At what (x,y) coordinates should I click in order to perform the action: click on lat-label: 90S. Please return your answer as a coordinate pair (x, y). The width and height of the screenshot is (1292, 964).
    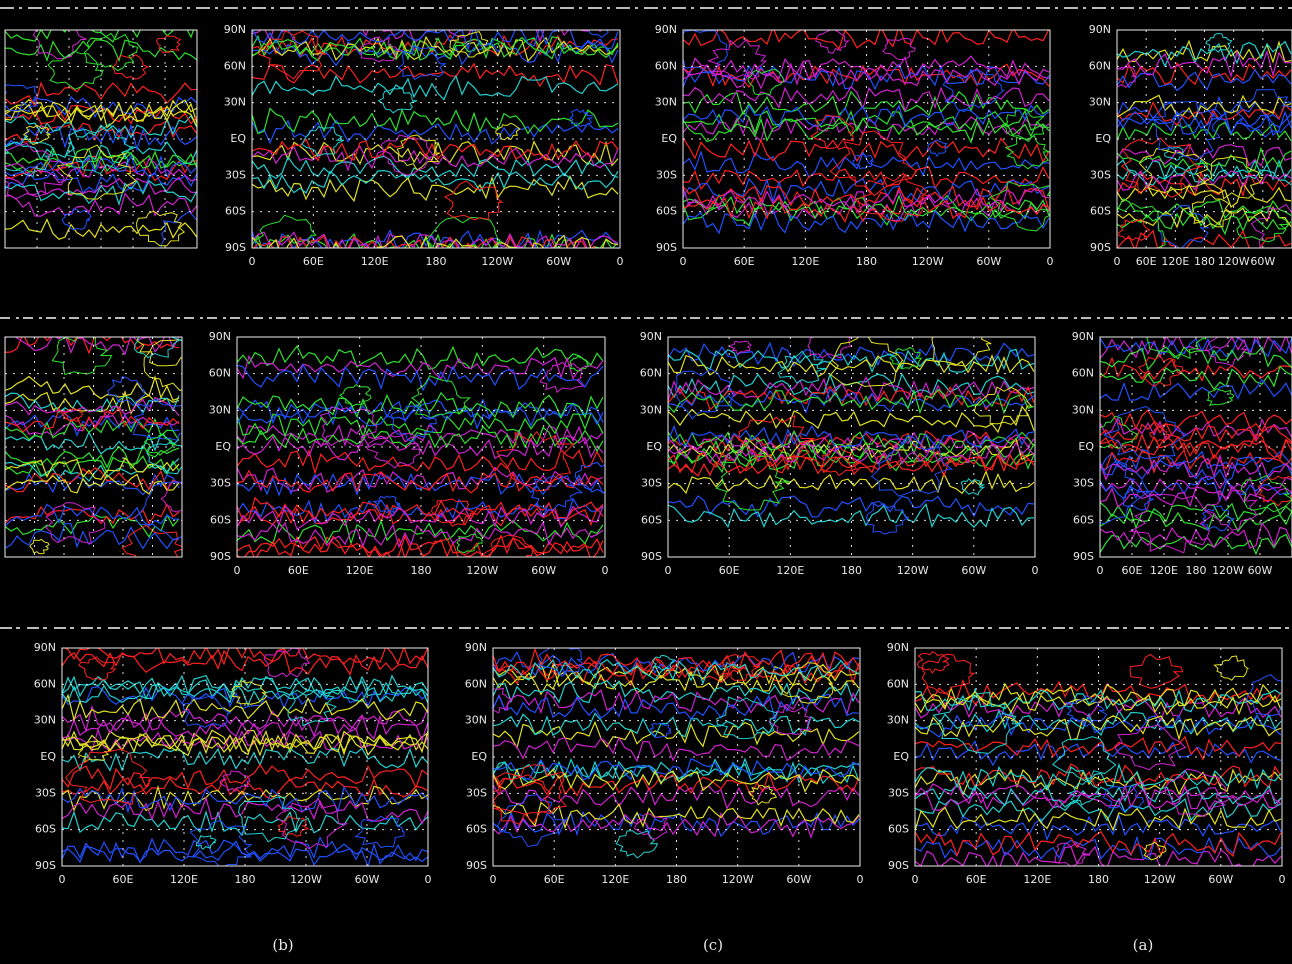
    Looking at the image, I should click on (476, 865).